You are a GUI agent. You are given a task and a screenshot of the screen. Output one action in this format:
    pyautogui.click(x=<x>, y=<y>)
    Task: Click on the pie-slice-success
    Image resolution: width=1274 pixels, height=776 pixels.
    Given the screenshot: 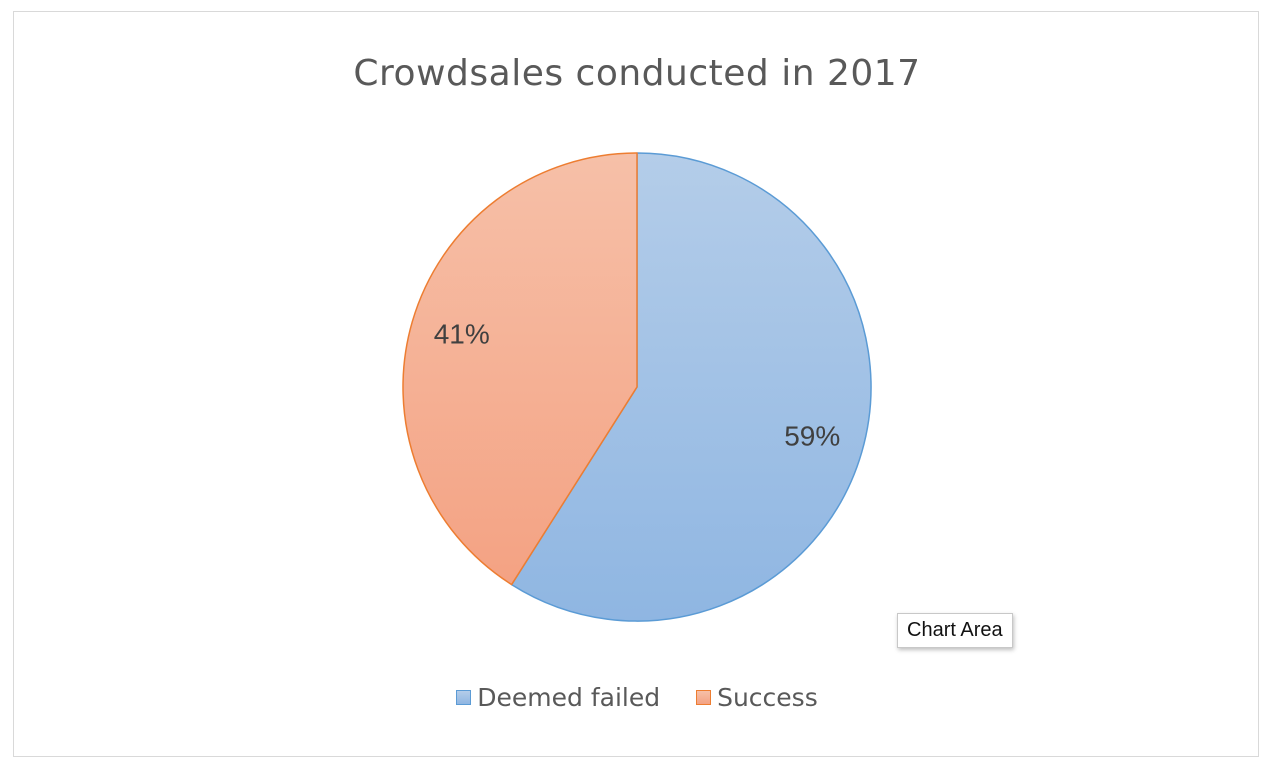 What is the action you would take?
    pyautogui.click(x=520, y=369)
    